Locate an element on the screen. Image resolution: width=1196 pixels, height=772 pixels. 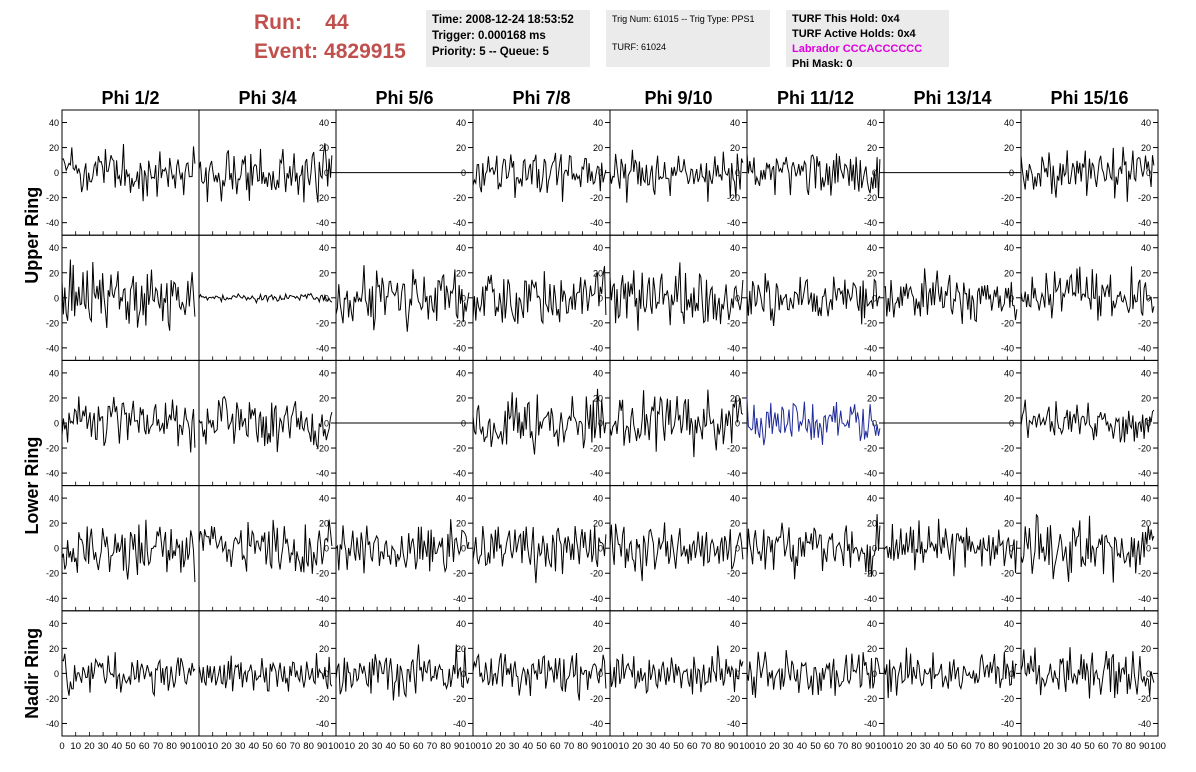
x-tick-label: 30 is located at coordinates (377, 746).